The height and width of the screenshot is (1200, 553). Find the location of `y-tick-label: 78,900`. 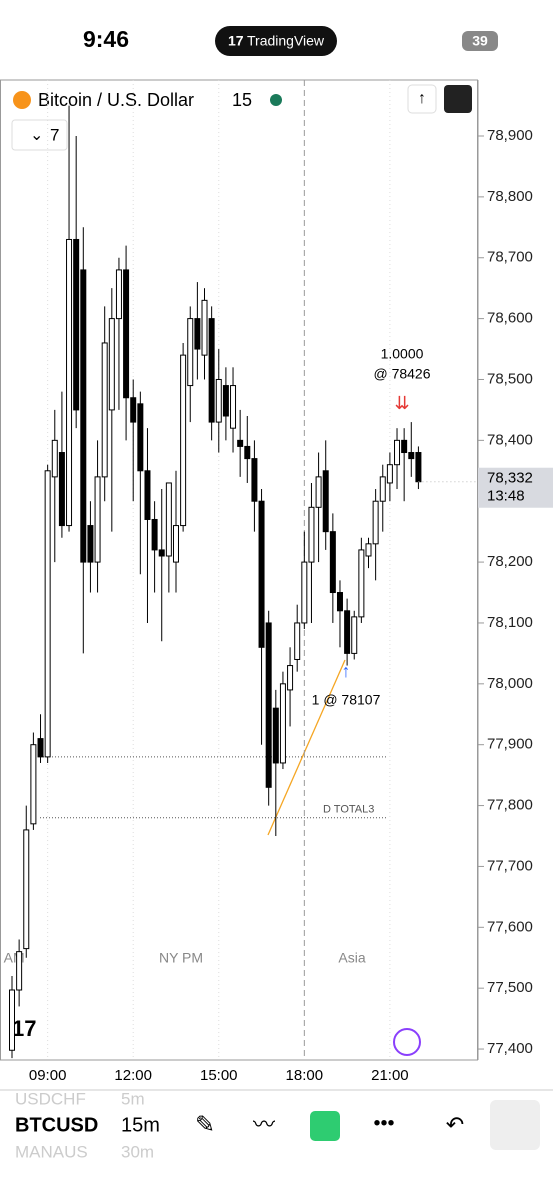

y-tick-label: 78,900 is located at coordinates (510, 135).